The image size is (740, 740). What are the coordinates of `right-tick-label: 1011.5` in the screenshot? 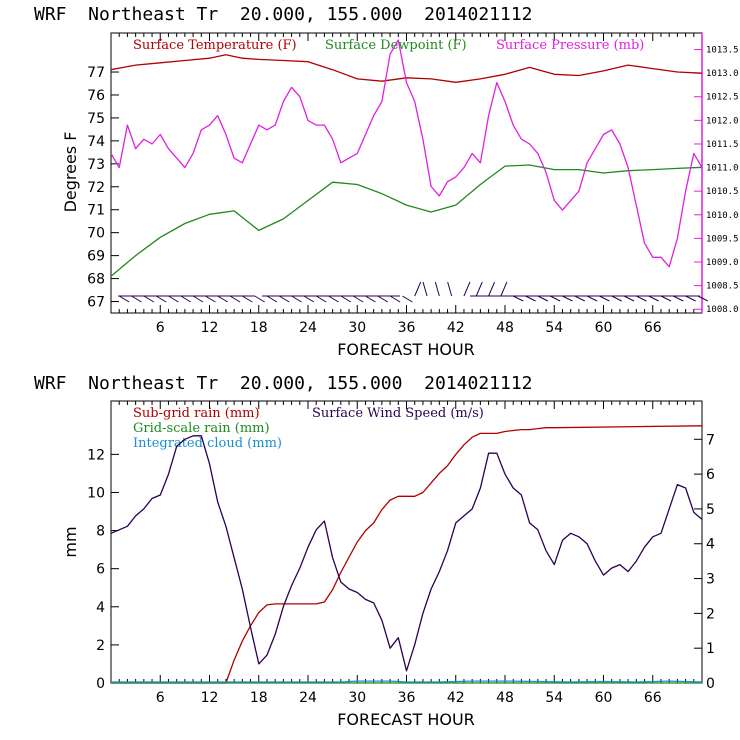 It's located at (722, 145).